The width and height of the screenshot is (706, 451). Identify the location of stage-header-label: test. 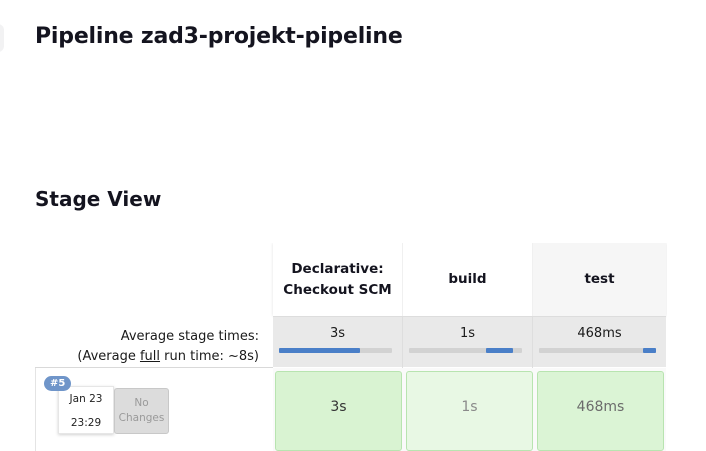
(599, 279).